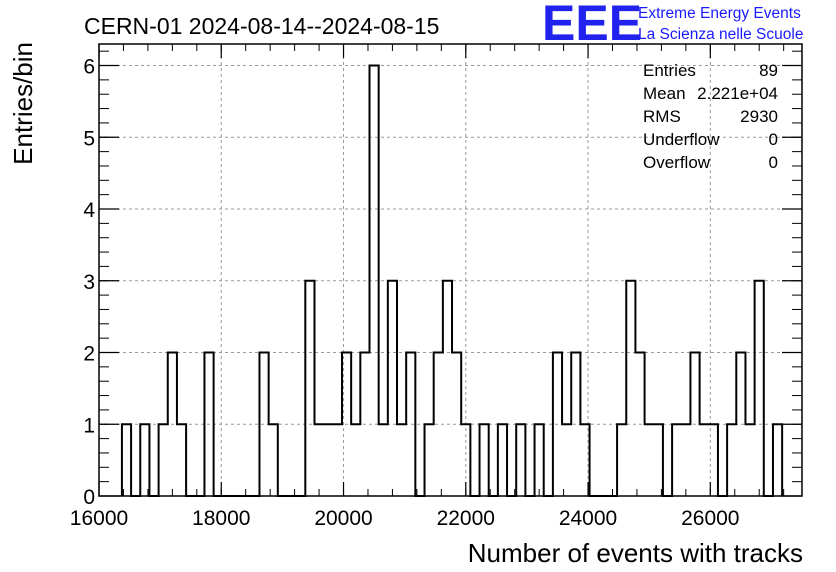  What do you see at coordinates (635, 553) in the screenshot?
I see `x-axis-title: Number of events with tracks` at bounding box center [635, 553].